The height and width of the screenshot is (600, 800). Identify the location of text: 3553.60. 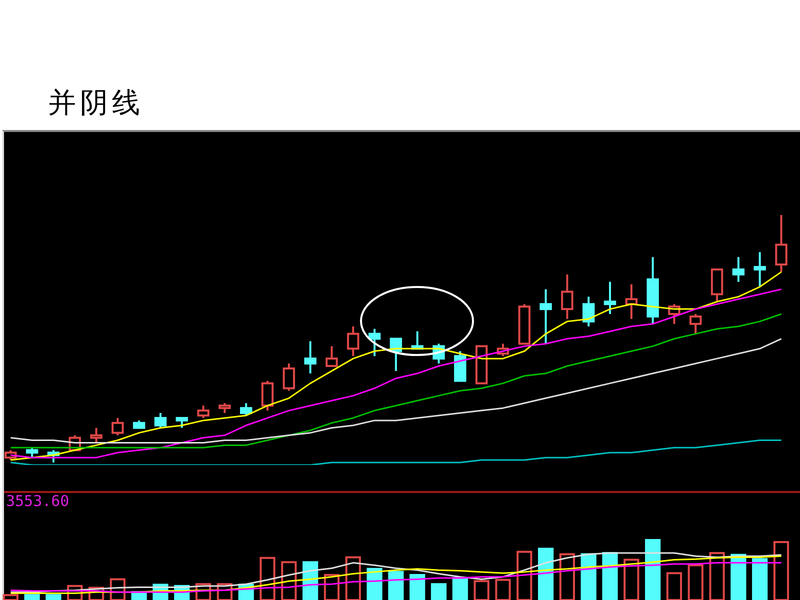
(38, 501).